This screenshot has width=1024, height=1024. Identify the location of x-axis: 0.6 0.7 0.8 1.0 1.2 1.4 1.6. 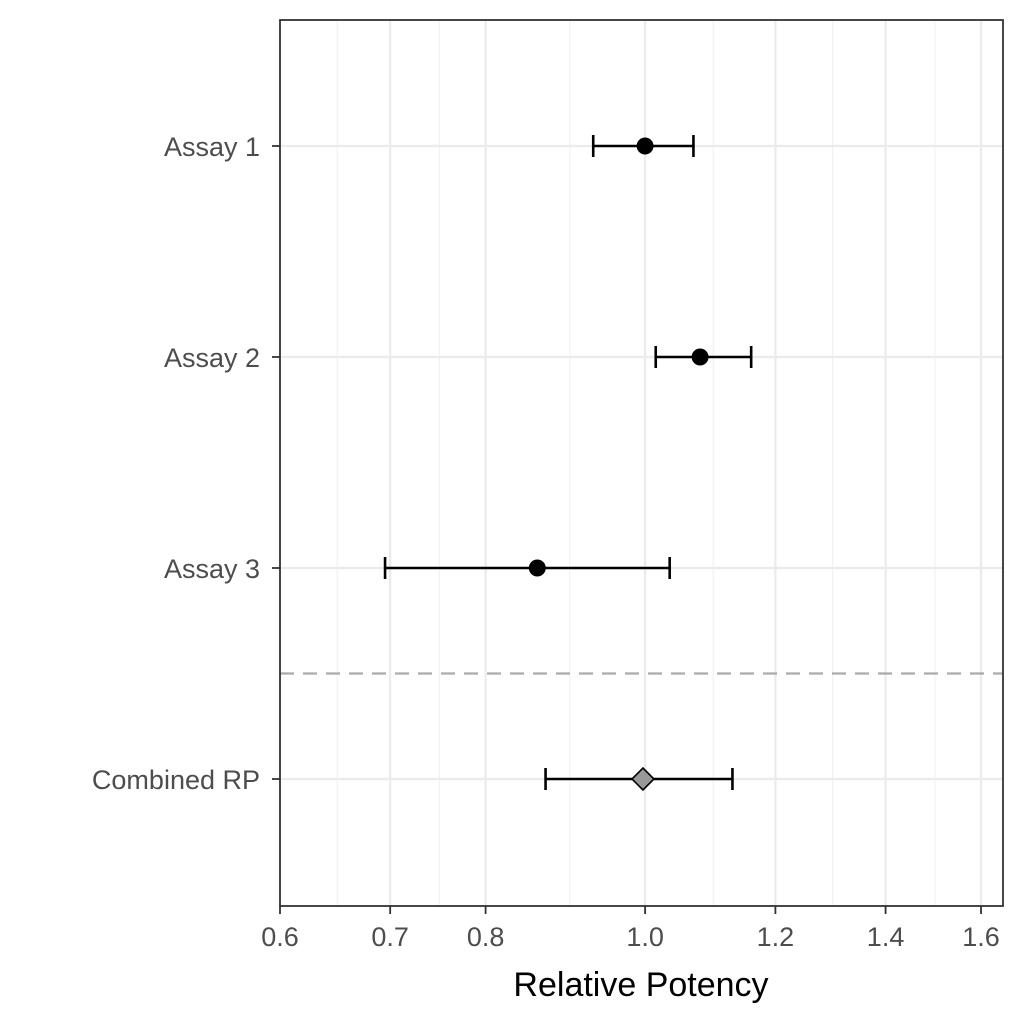
(630, 929).